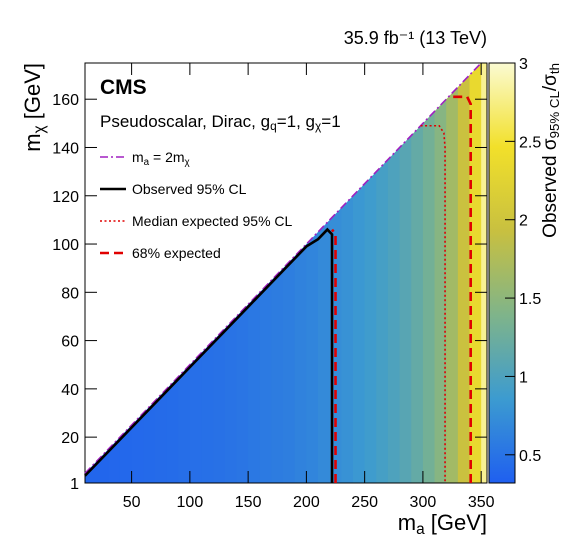 The height and width of the screenshot is (551, 568). What do you see at coordinates (65, 148) in the screenshot?
I see `y-tick-label: 140` at bounding box center [65, 148].